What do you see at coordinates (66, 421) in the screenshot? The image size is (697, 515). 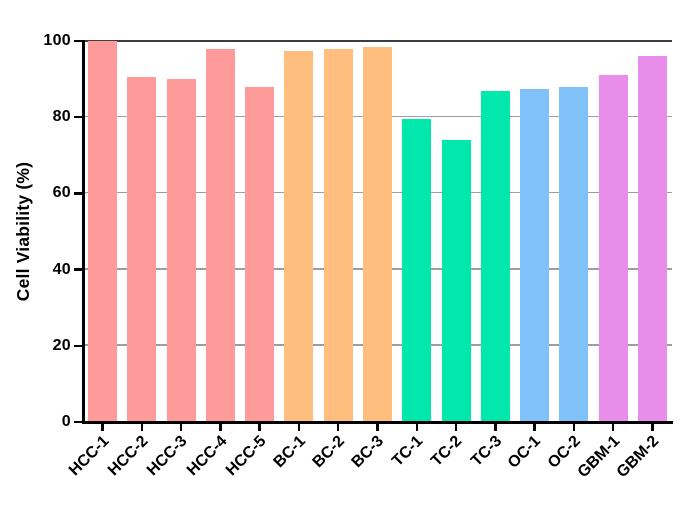 I see `y-tick-label-0: 0` at bounding box center [66, 421].